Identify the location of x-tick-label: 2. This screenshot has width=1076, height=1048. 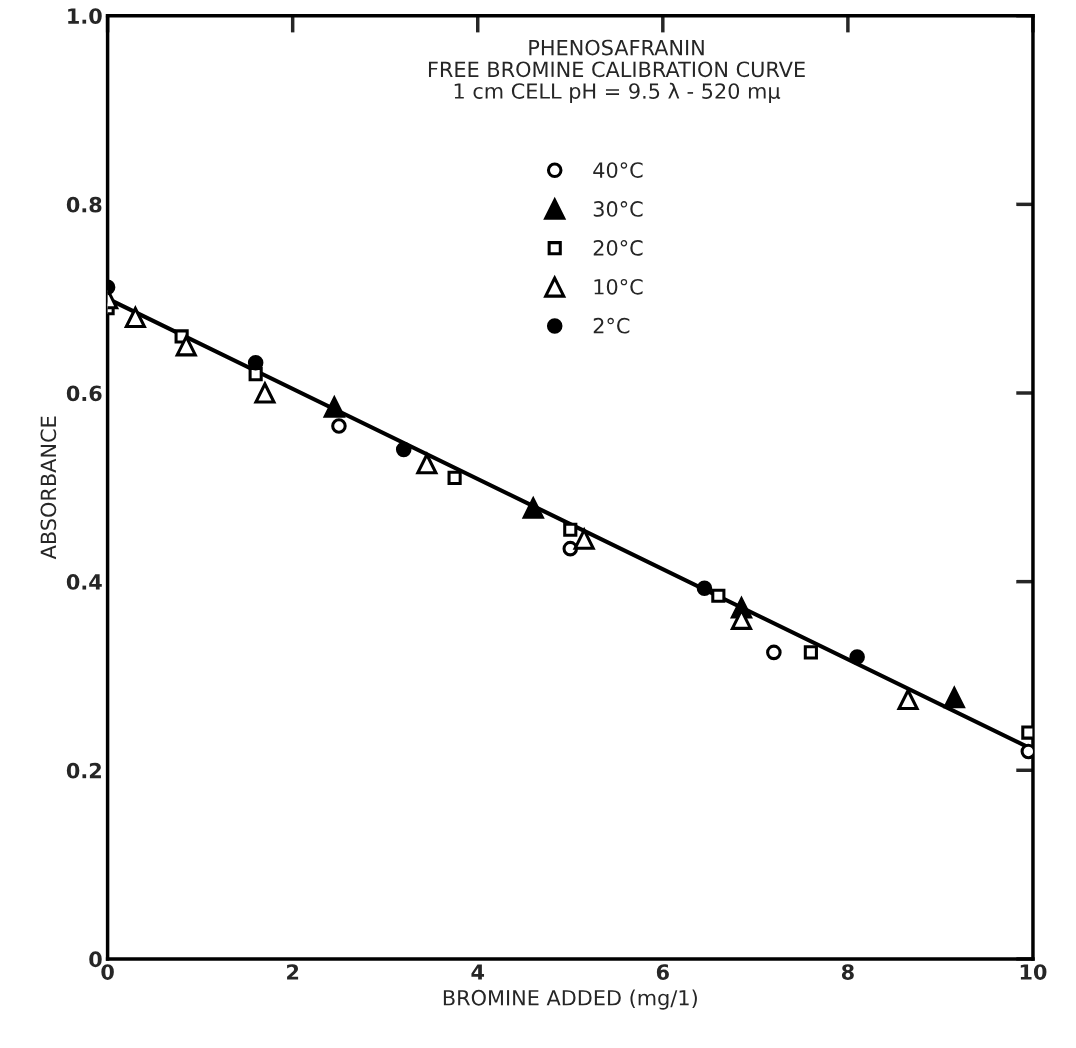
(293, 972).